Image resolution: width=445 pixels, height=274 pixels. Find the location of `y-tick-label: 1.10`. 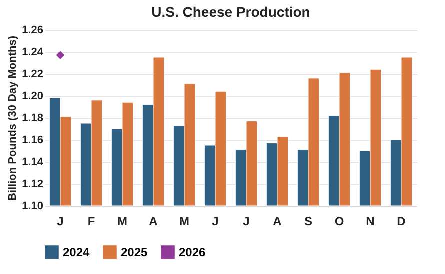

y-tick-label: 1.10 is located at coordinates (33, 206).